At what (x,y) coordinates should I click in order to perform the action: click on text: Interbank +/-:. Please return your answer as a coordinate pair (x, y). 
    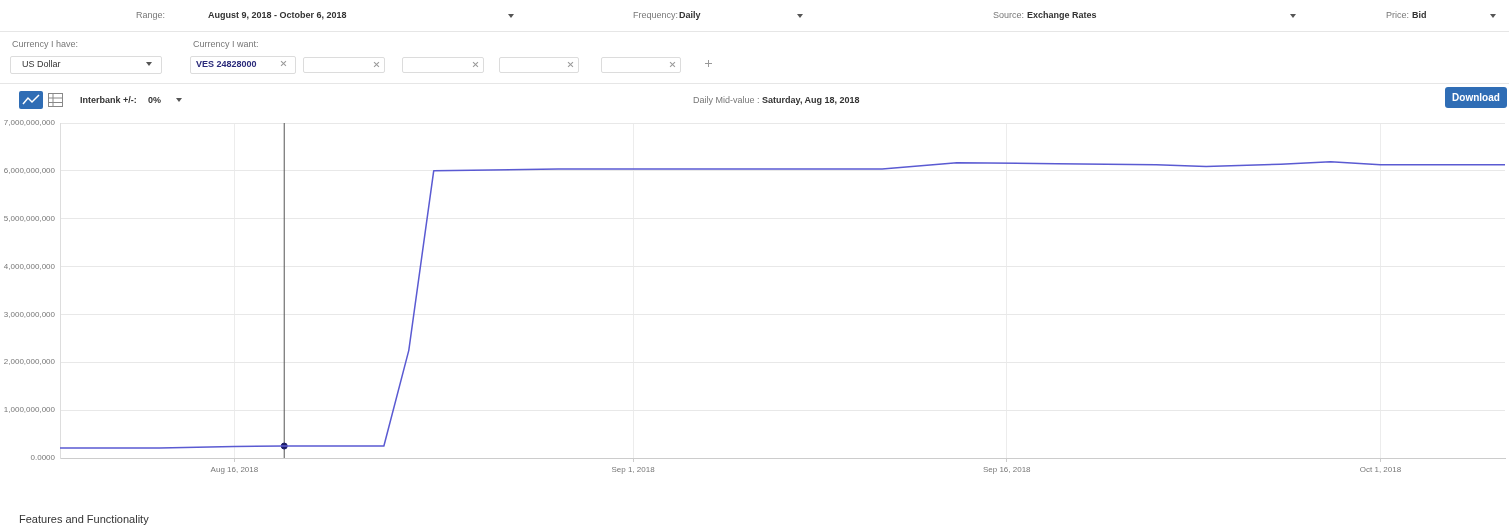
    Looking at the image, I should click on (108, 100).